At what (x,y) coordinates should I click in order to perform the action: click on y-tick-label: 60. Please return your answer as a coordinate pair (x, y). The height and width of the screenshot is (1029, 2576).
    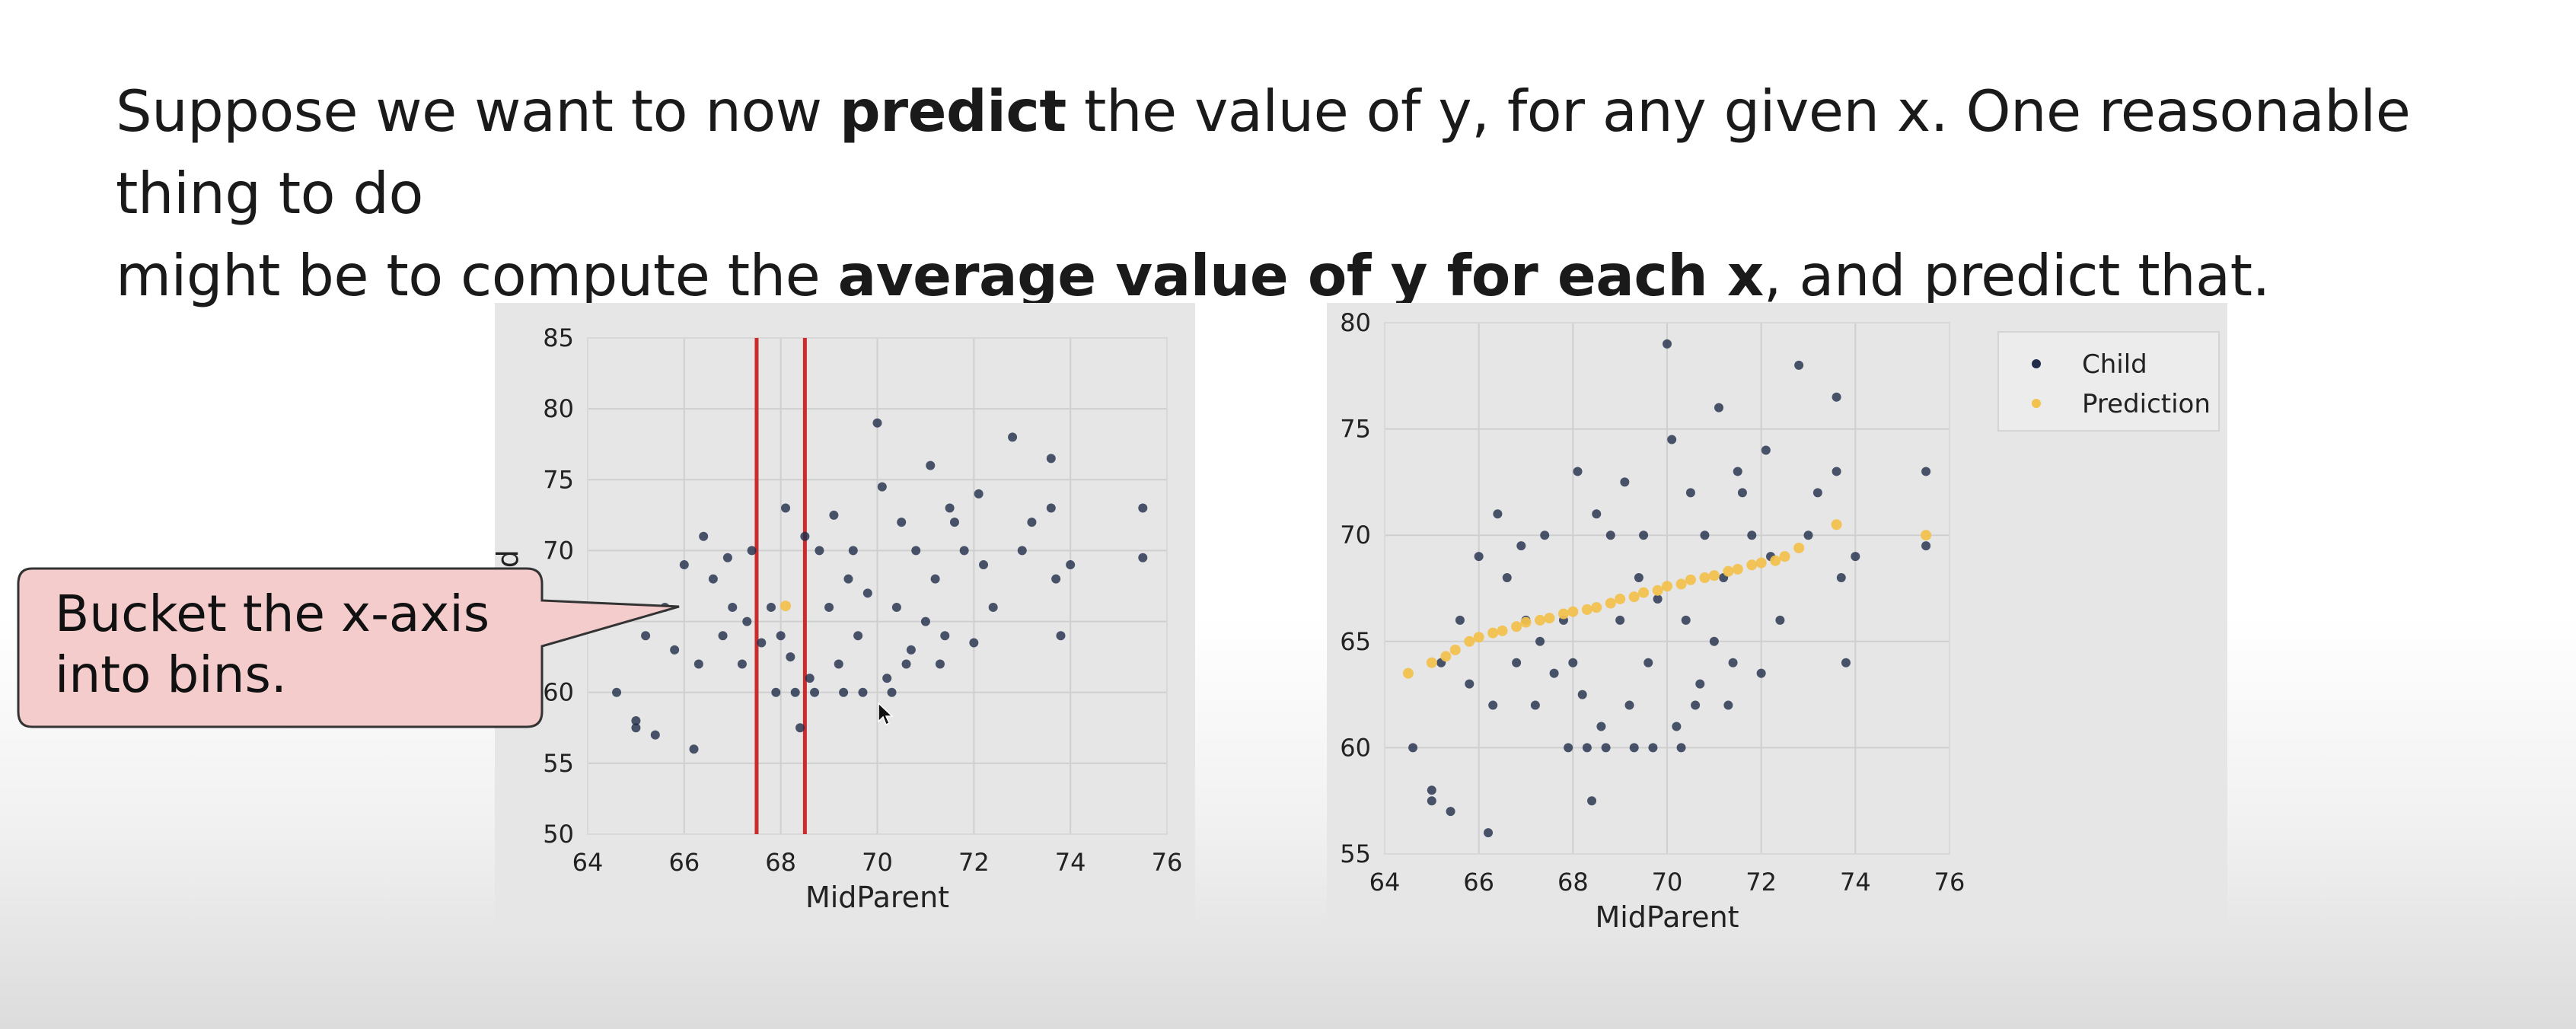
    Looking at the image, I should click on (558, 692).